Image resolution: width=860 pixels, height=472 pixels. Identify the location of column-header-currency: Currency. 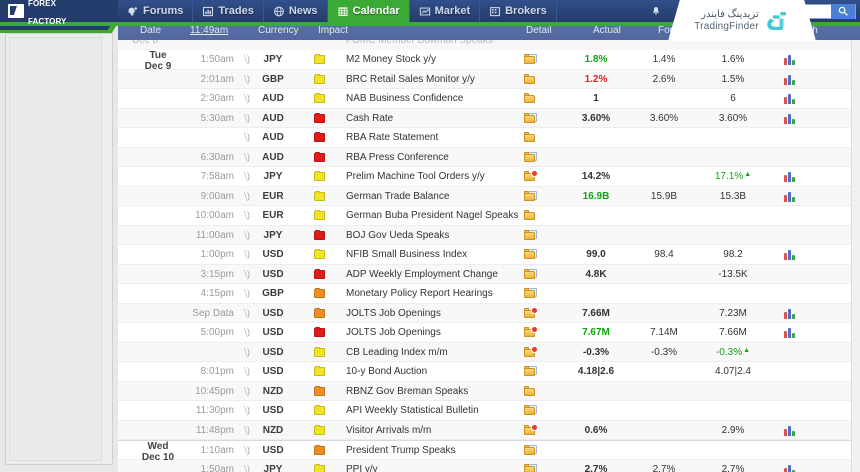
(278, 30).